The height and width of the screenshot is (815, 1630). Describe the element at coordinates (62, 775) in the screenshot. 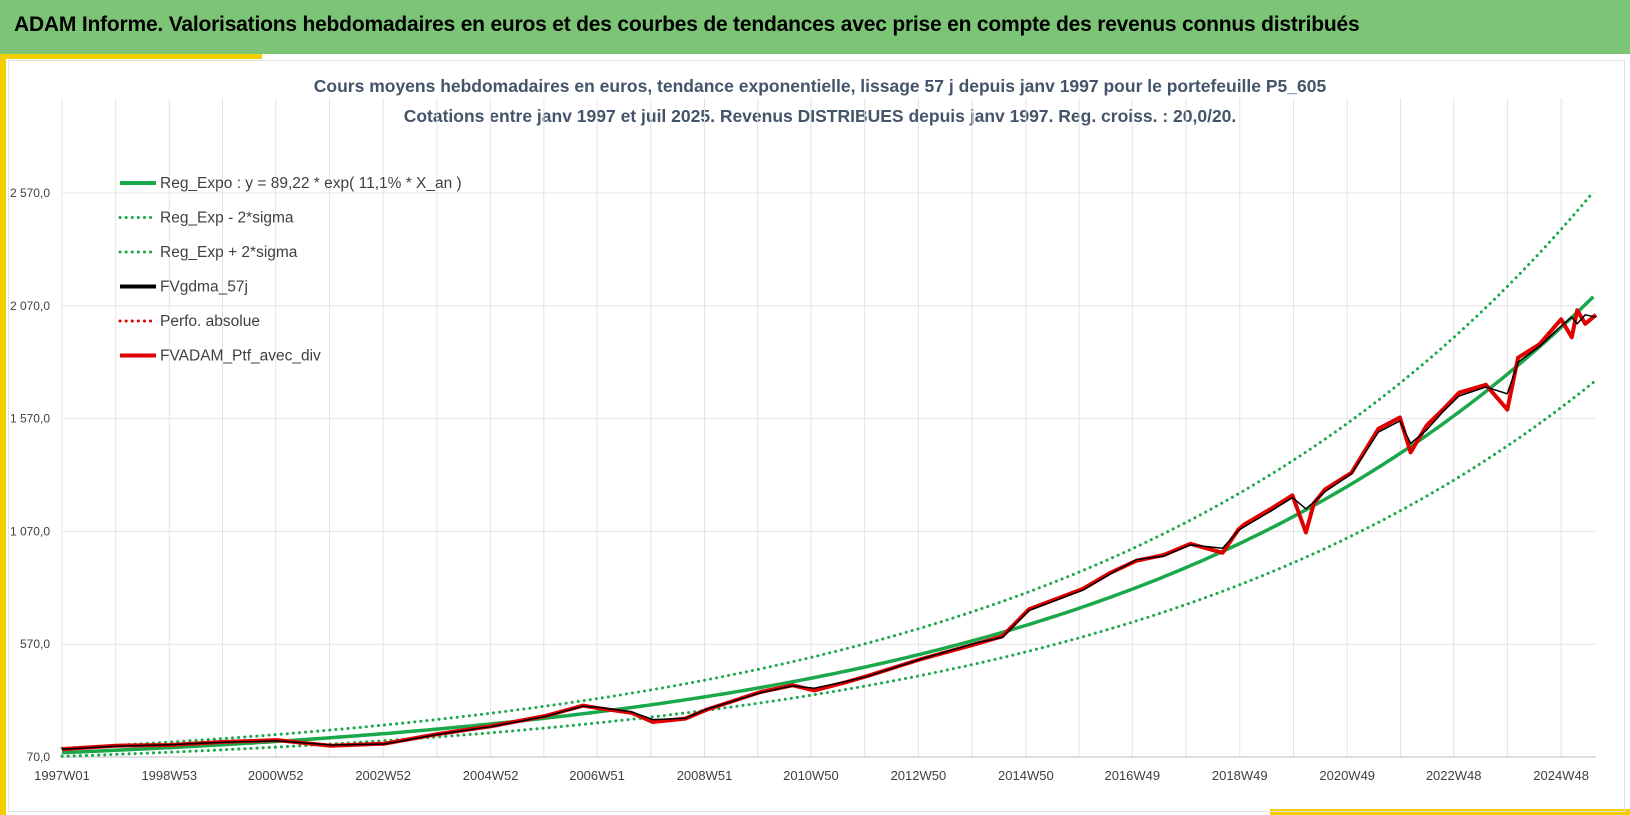

I see `x-tick-label: 1997W01` at that location.